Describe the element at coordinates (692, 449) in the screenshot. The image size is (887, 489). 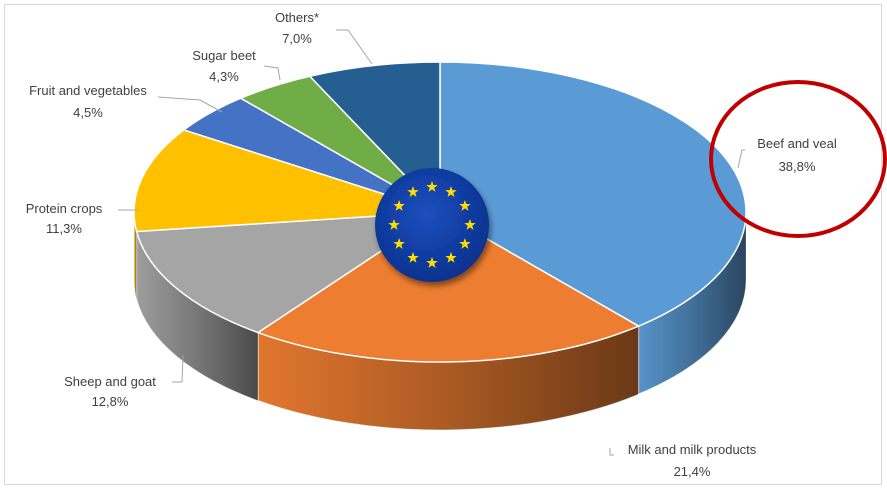
I see `slice-label-milk-and-milk-products: Milk and milk products` at that location.